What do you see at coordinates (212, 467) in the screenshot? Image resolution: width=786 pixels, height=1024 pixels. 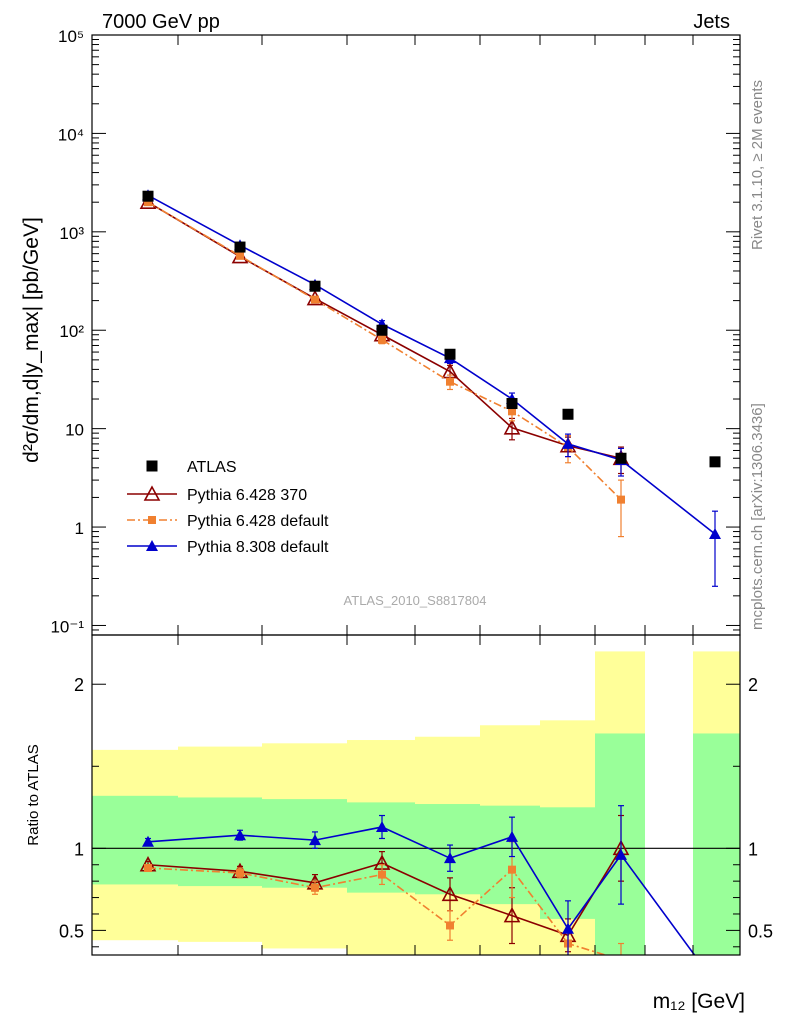 I see `legend-label: ATLAS` at bounding box center [212, 467].